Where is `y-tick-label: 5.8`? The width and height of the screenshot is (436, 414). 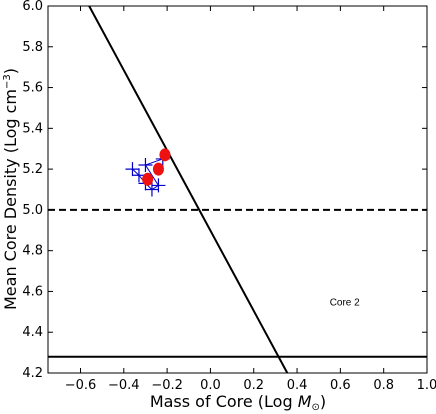
y-tick-label: 5.8 is located at coordinates (32, 47).